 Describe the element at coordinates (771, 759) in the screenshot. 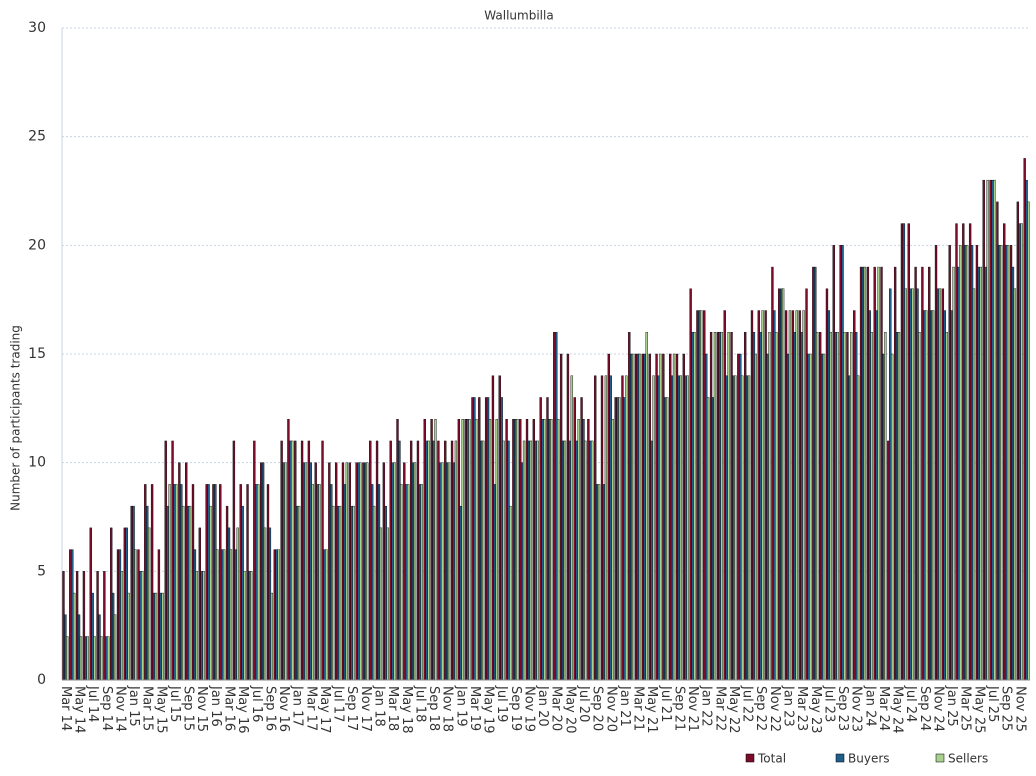

I see `legend-label: Total` at that location.